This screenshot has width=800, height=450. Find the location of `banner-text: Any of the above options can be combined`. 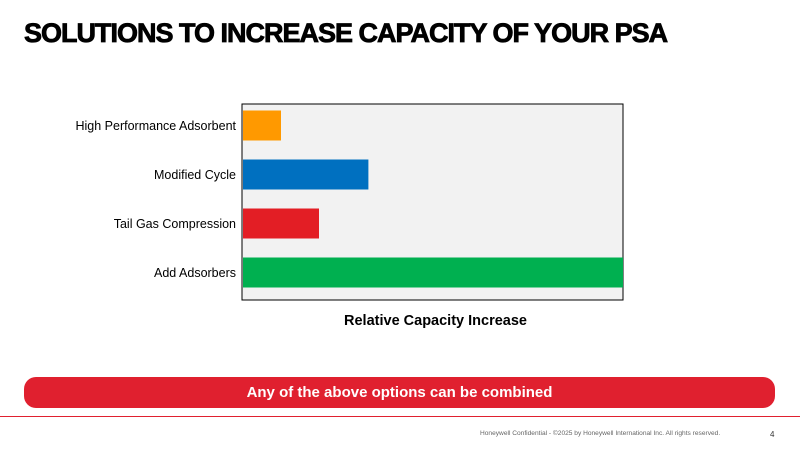

banner-text: Any of the above options can be combined is located at coordinates (399, 392).